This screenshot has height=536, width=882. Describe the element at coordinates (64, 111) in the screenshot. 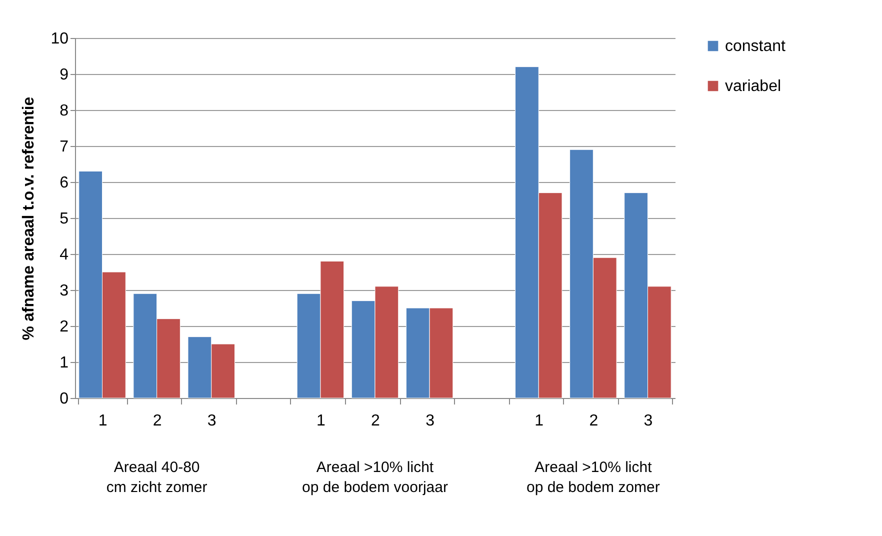

I see `y-tick-label: 8` at that location.